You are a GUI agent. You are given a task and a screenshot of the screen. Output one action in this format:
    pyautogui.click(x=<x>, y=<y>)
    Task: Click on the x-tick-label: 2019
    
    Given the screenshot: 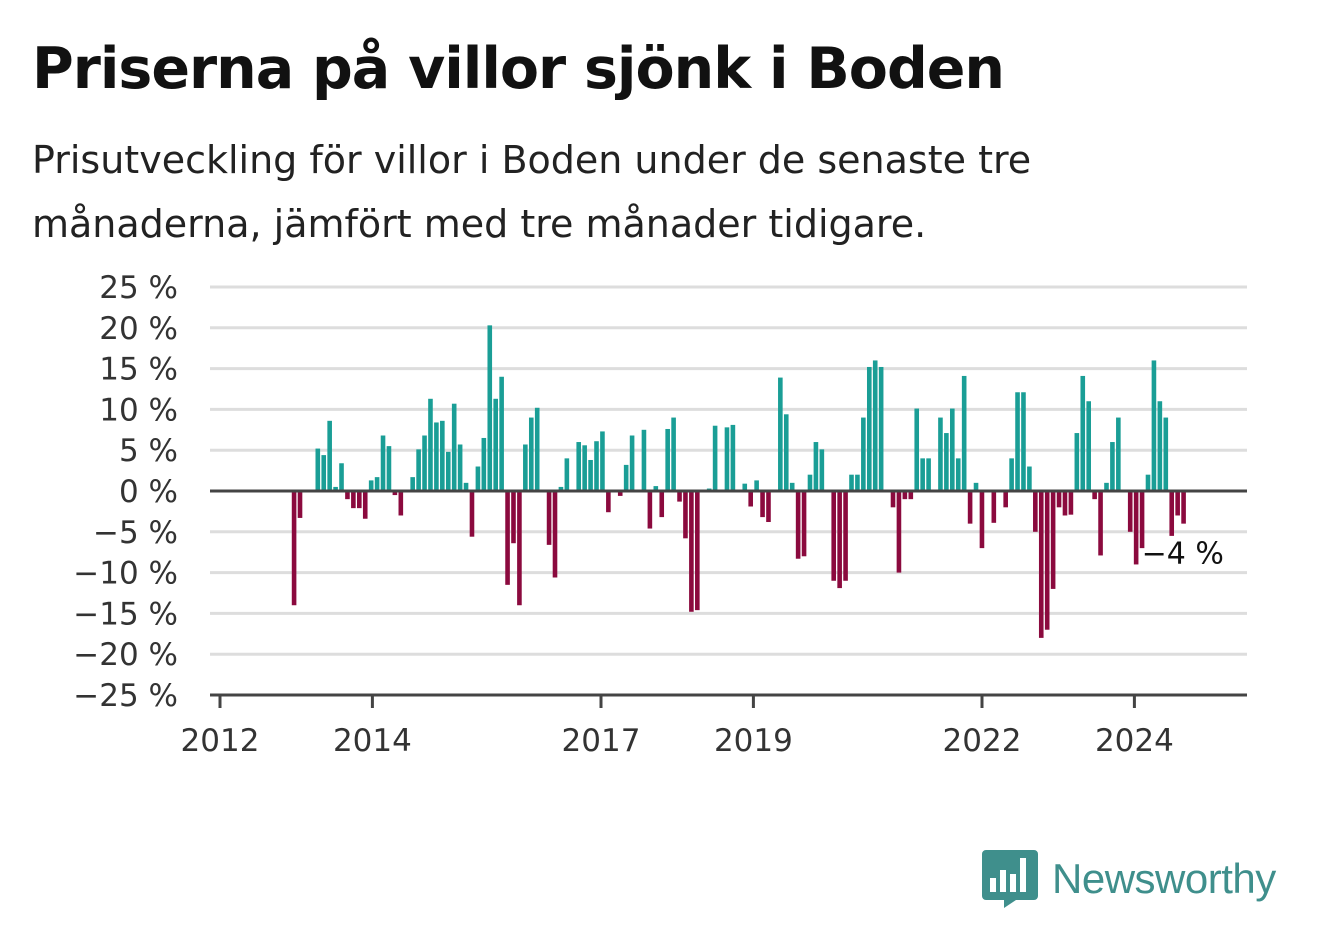 What is the action you would take?
    pyautogui.click(x=753, y=741)
    